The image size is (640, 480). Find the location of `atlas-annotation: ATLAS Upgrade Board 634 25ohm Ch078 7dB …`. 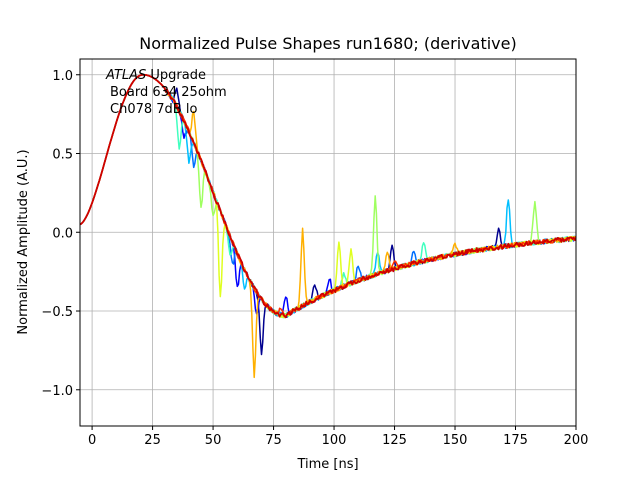

atlas-annotation: ATLAS Upgrade Board 634 25ohm Ch078 7dB … is located at coordinates (166, 92).